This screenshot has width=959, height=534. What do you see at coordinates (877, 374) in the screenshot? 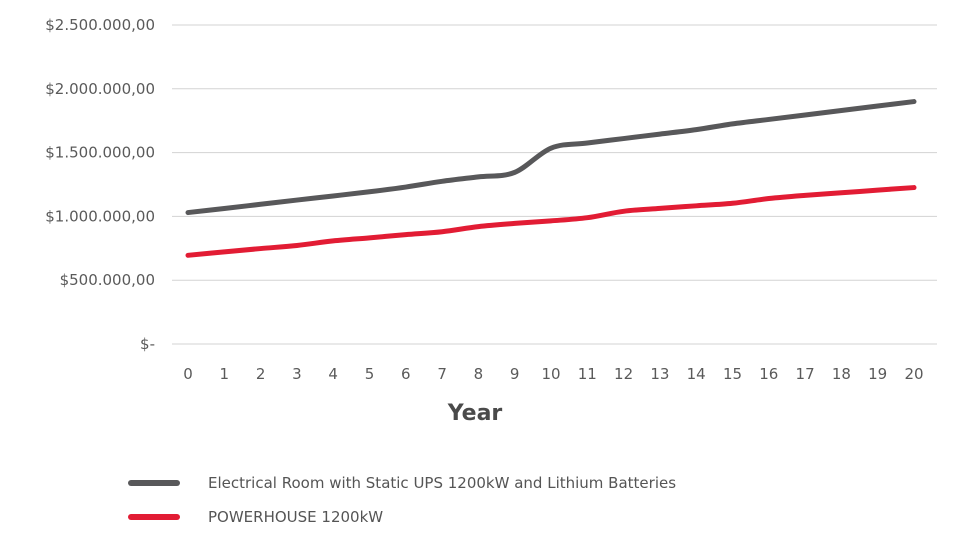
I see `x-tick-label: 19` at bounding box center [877, 374].